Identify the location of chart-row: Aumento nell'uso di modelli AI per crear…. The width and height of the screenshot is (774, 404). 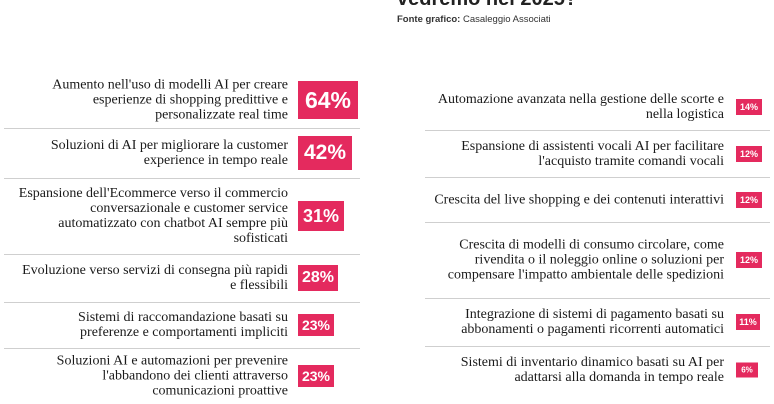
(195, 100).